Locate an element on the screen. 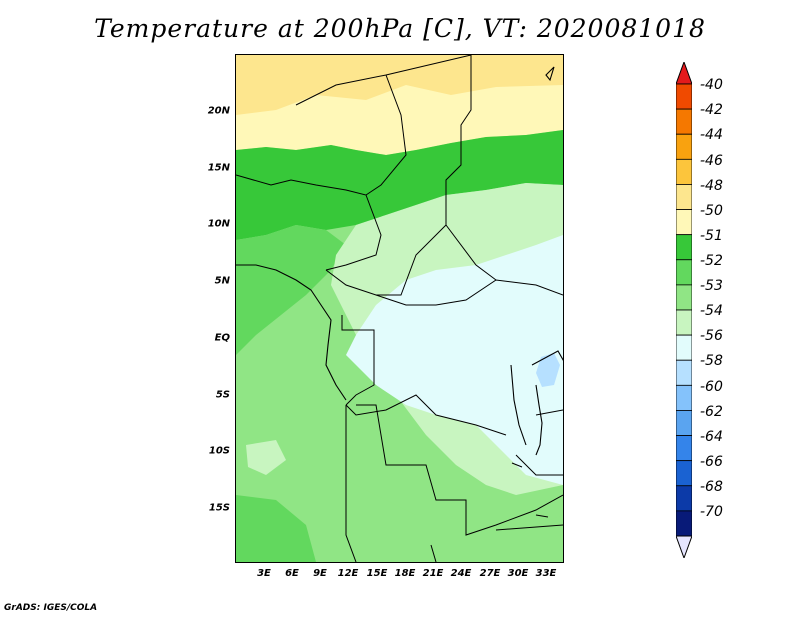  colorbar-label: -60 is located at coordinates (711, 386).